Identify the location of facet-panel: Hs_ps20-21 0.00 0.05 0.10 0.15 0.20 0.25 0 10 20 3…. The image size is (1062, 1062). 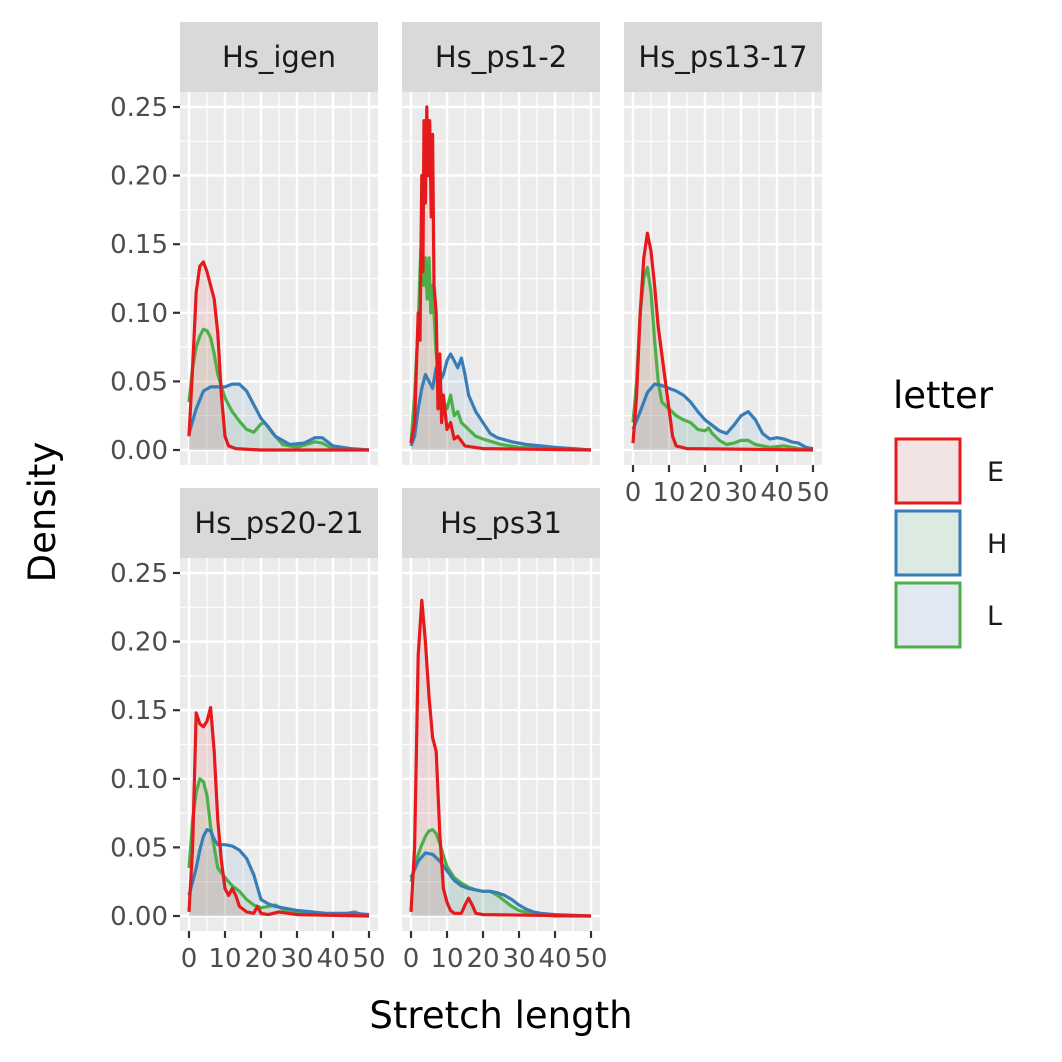
(248, 731).